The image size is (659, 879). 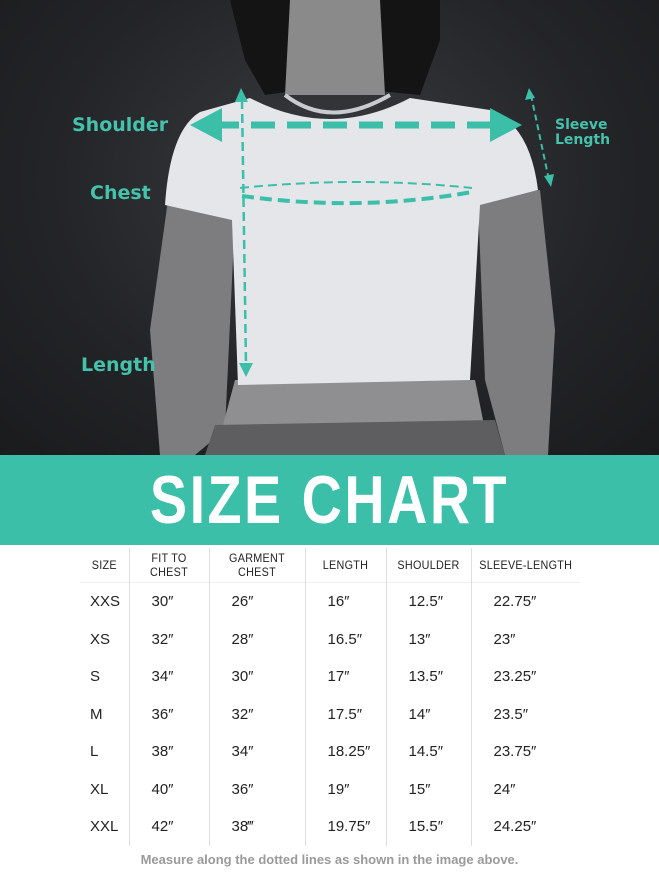 I want to click on measurement-cell: 16″, so click(x=345, y=601).